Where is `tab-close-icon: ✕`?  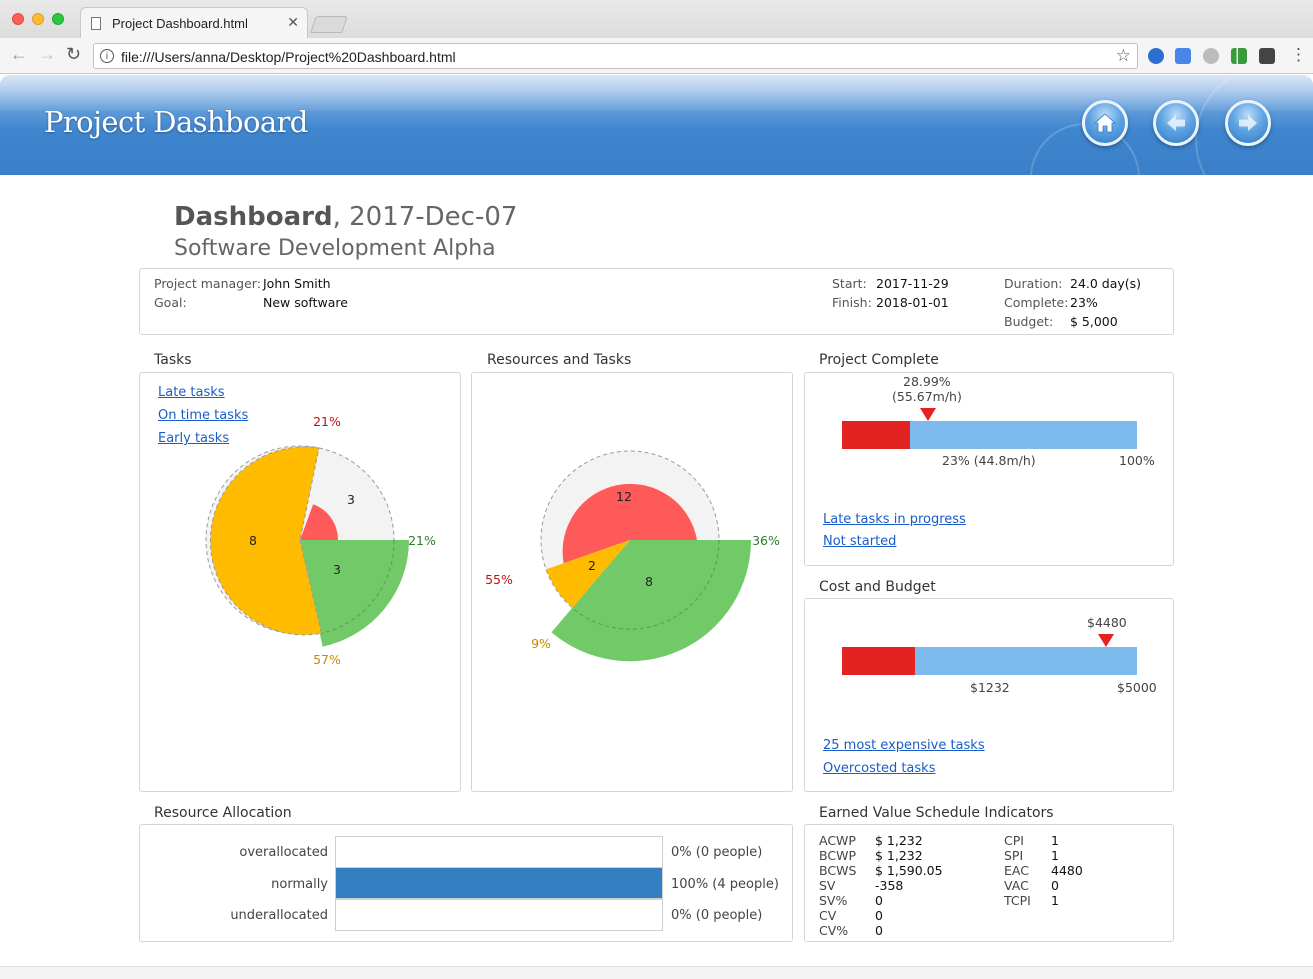
tab-close-icon: ✕ is located at coordinates (293, 22).